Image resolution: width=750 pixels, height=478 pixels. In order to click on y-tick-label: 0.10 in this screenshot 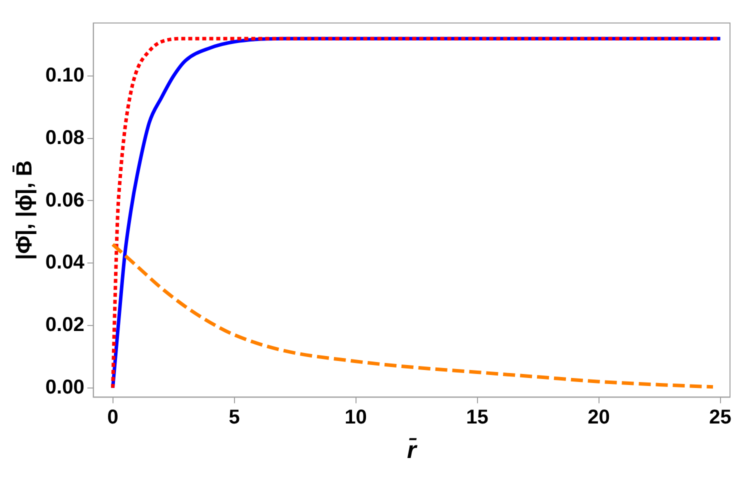, I will do `click(64, 75)`.